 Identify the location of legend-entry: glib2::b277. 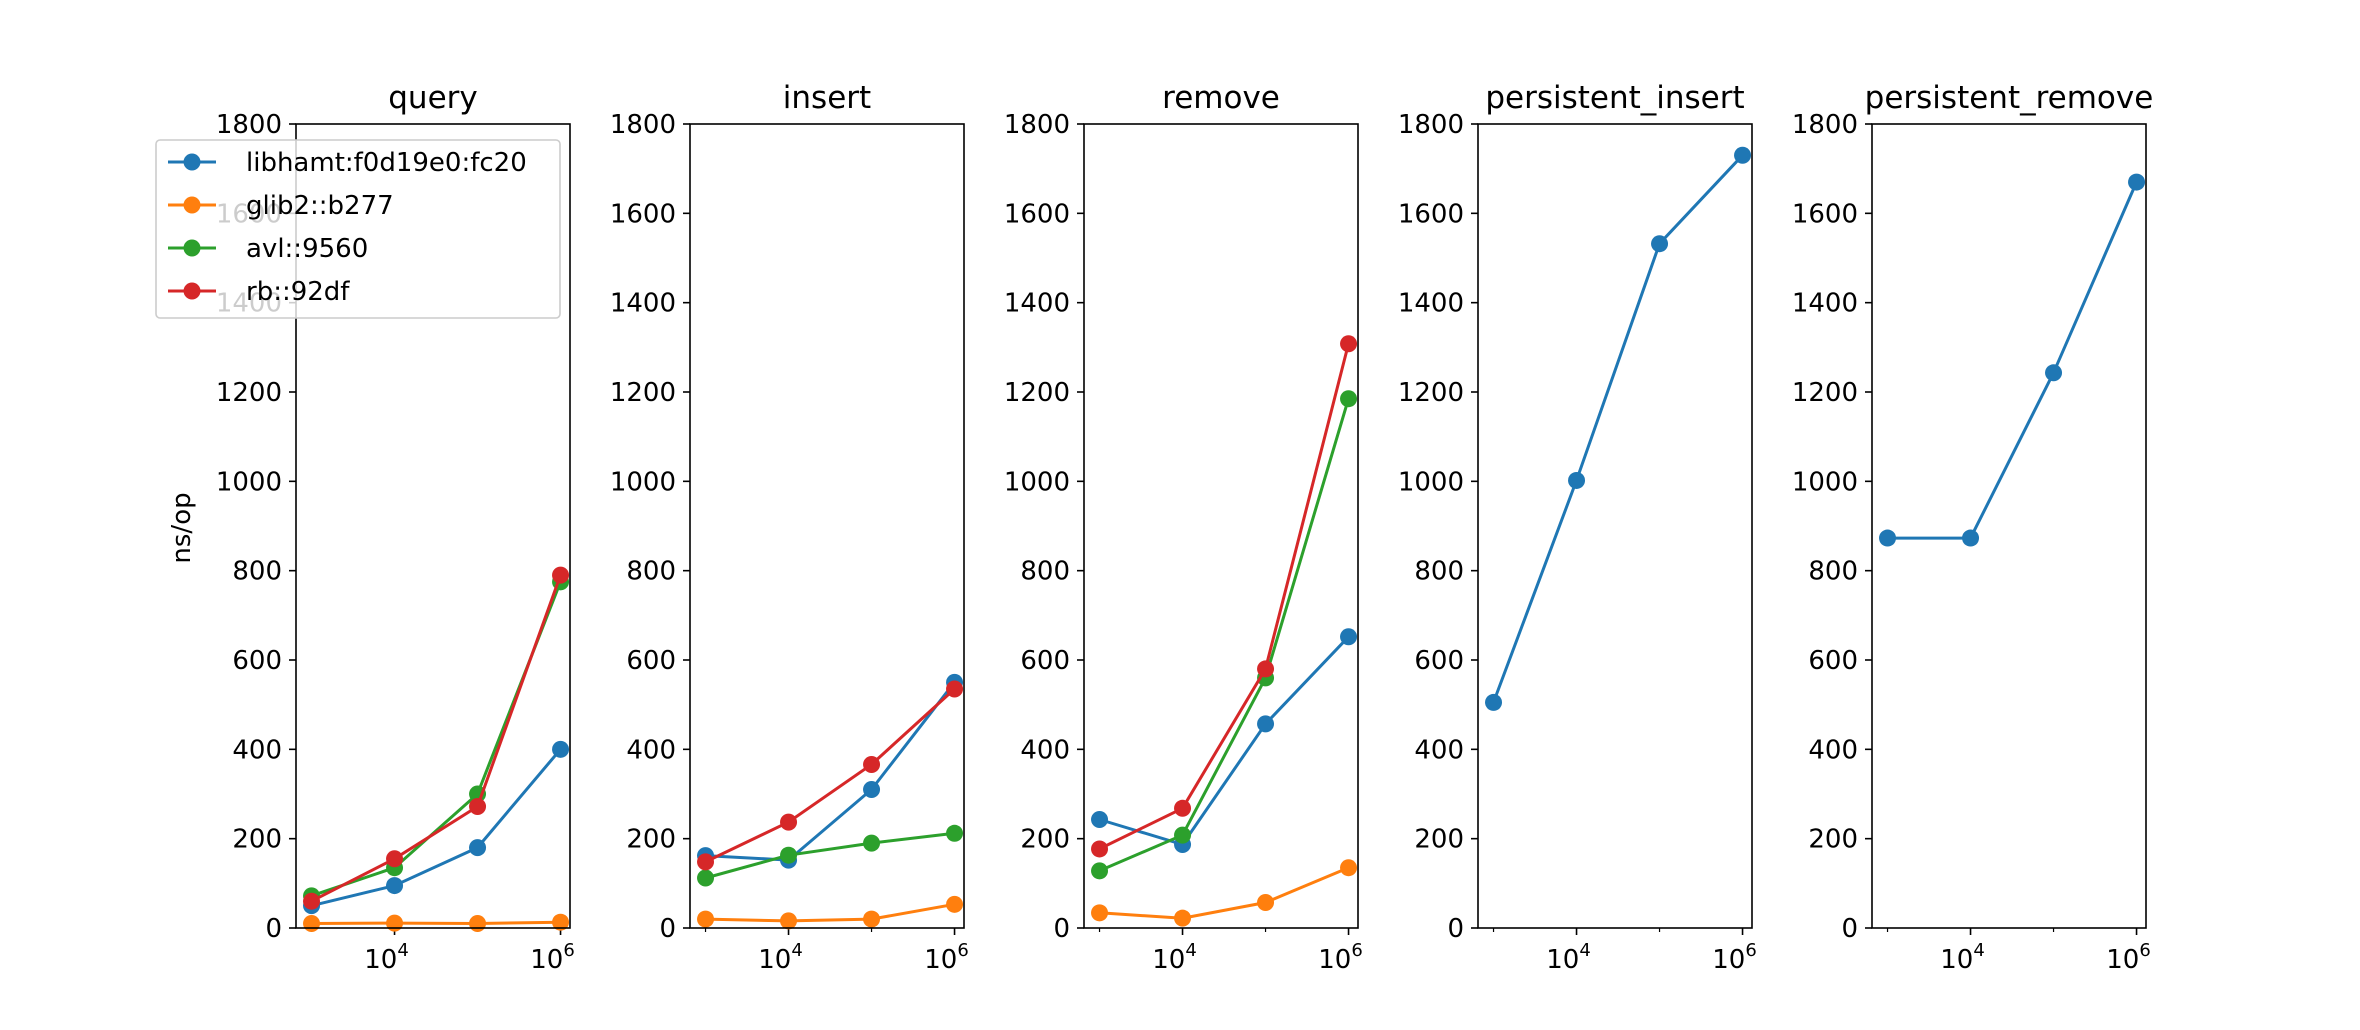
(281, 206).